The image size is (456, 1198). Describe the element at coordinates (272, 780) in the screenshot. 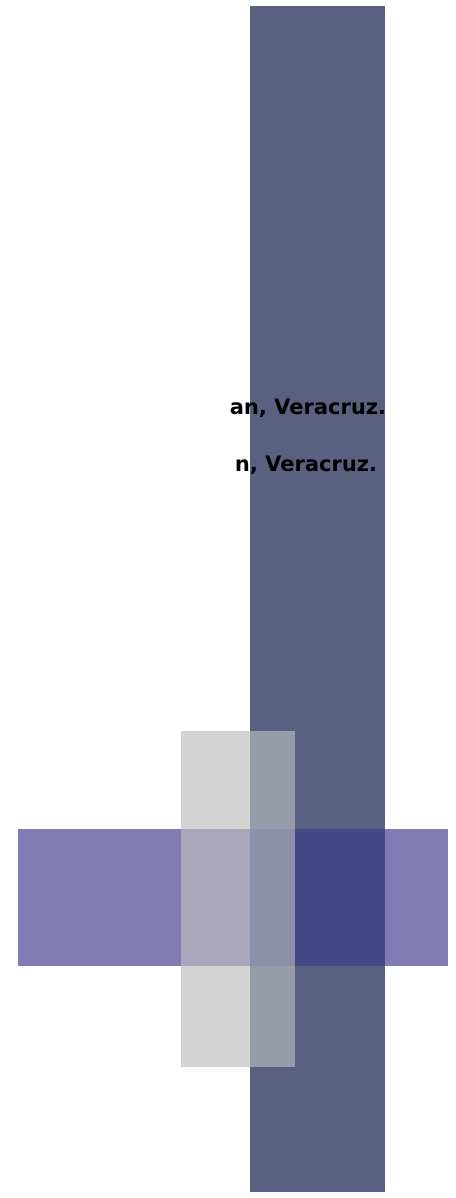

I see `grey-block-top-right` at that location.